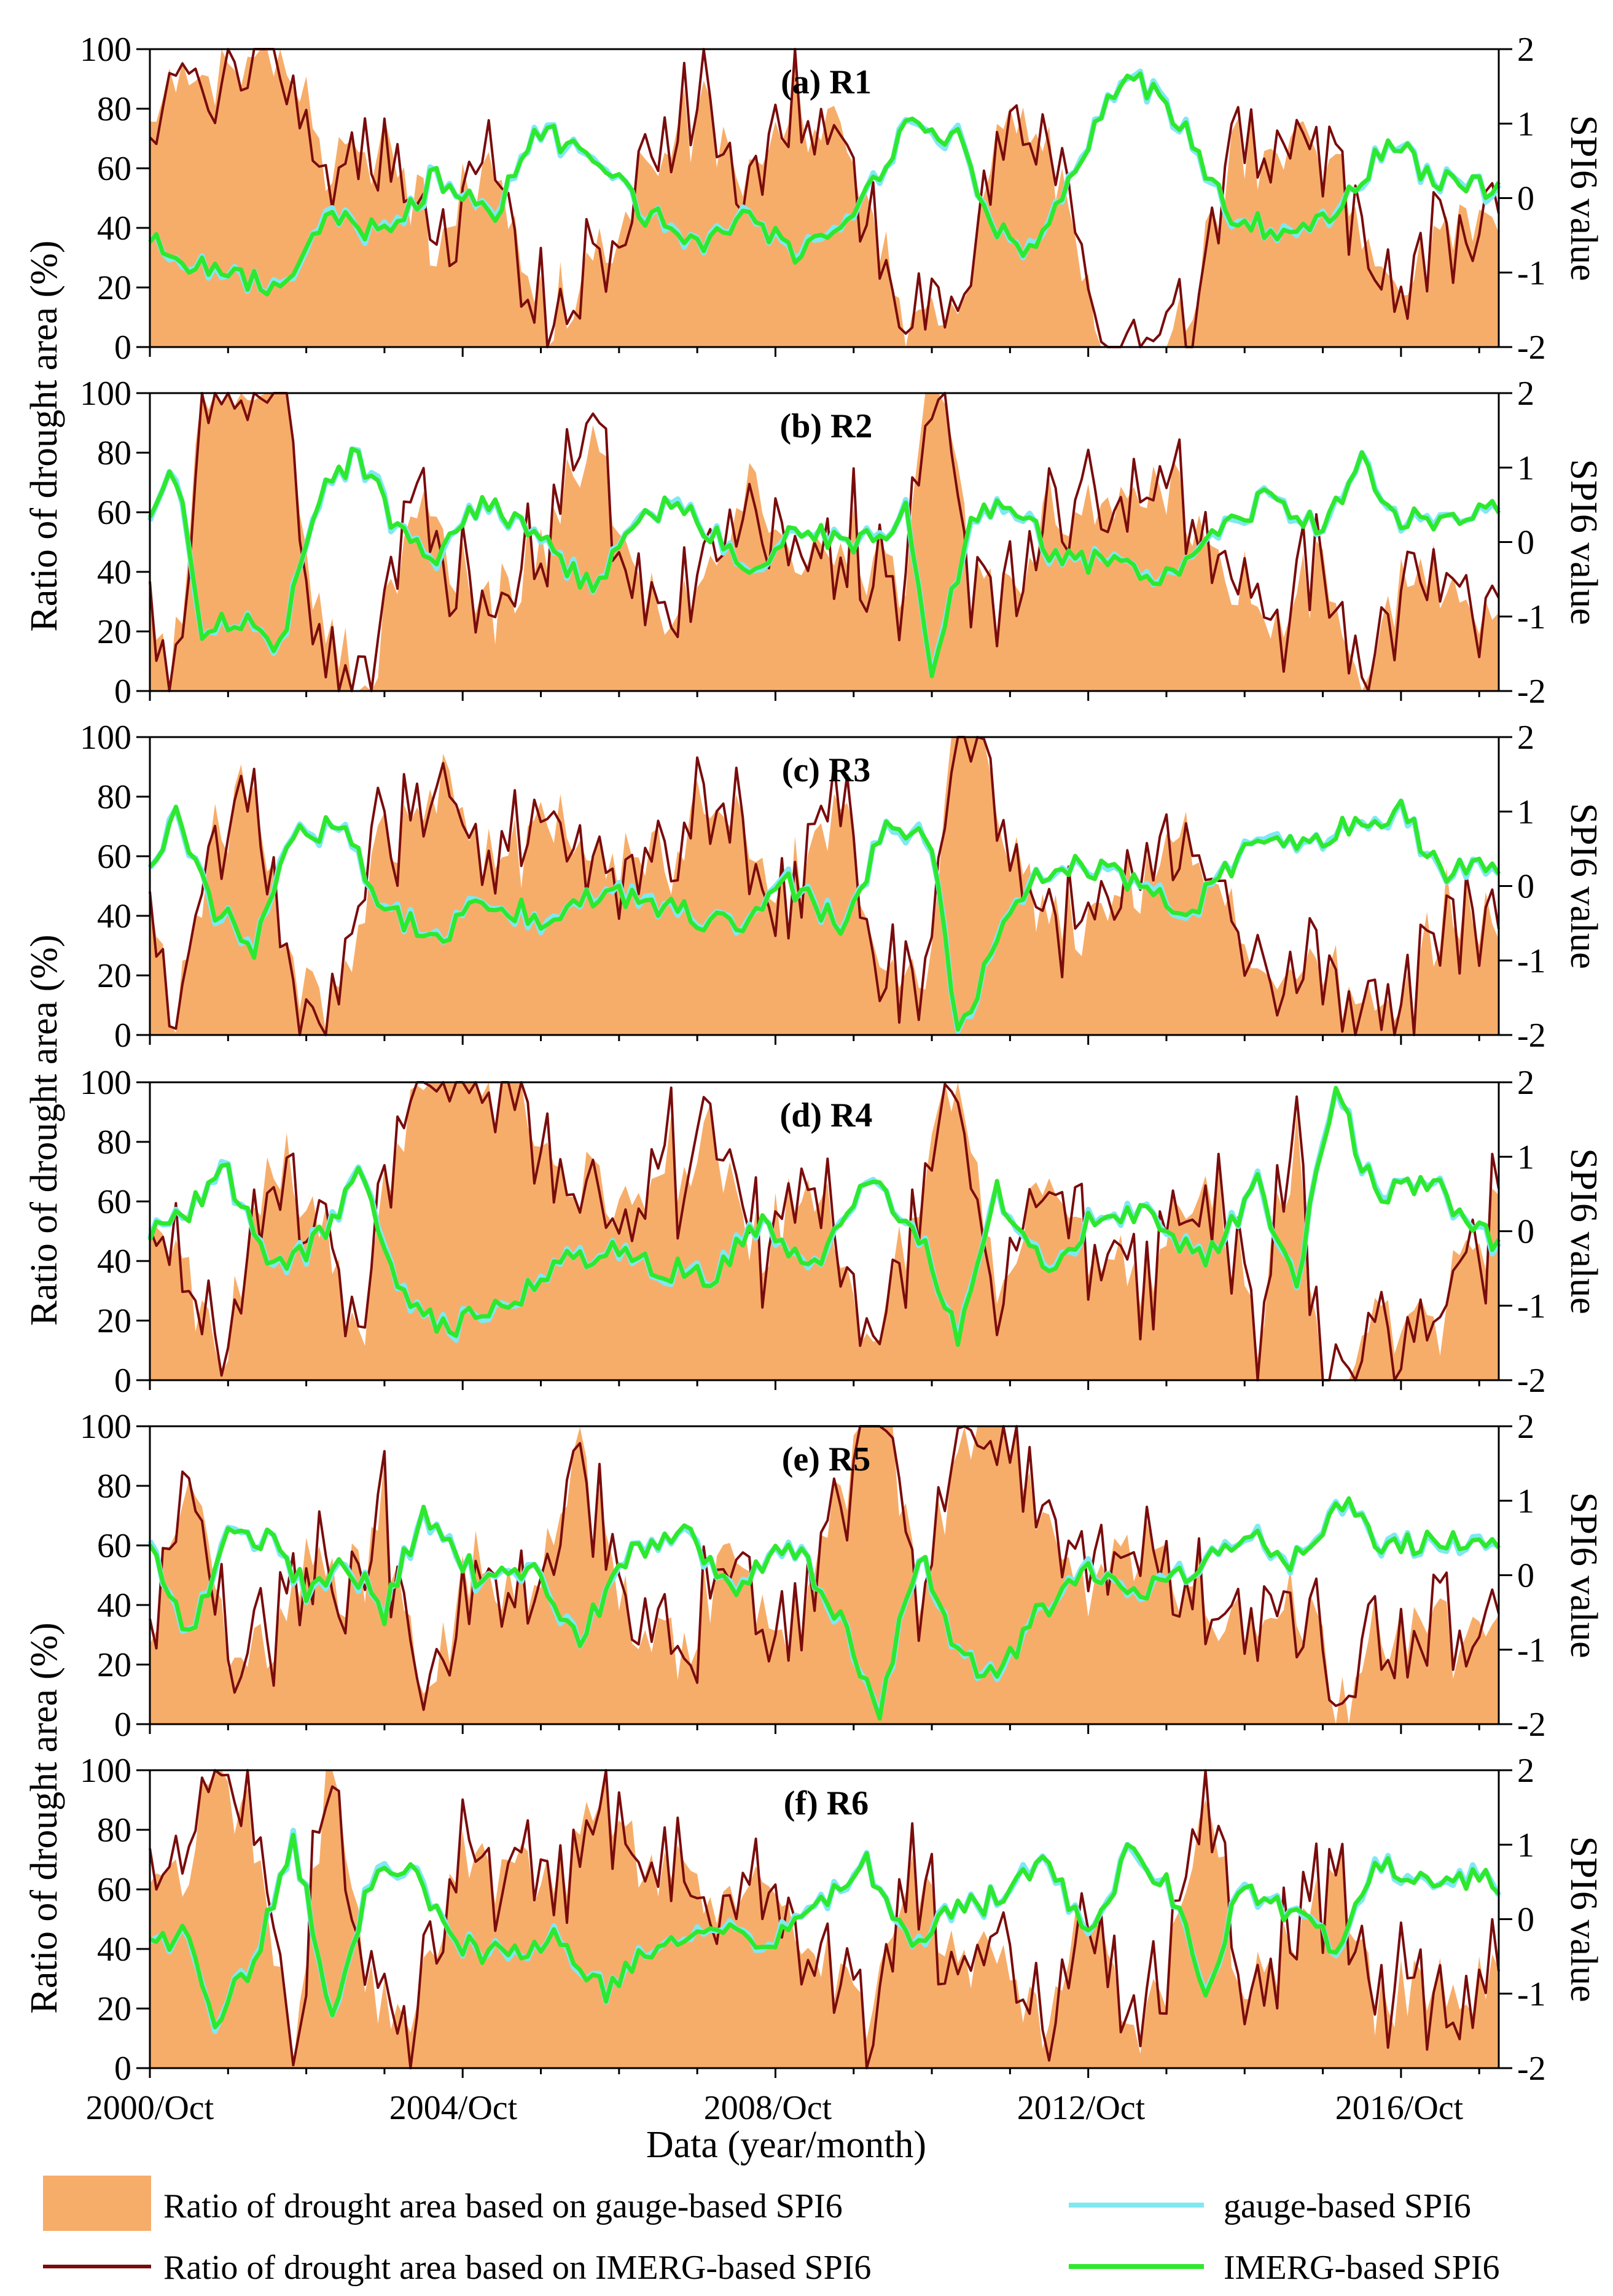 This screenshot has width=1613, height=2296. I want to click on panel-2: 0 20 40 60 80 100 -2 -1 0 1 2 SPI6 value (b) R2, so click(842, 543).